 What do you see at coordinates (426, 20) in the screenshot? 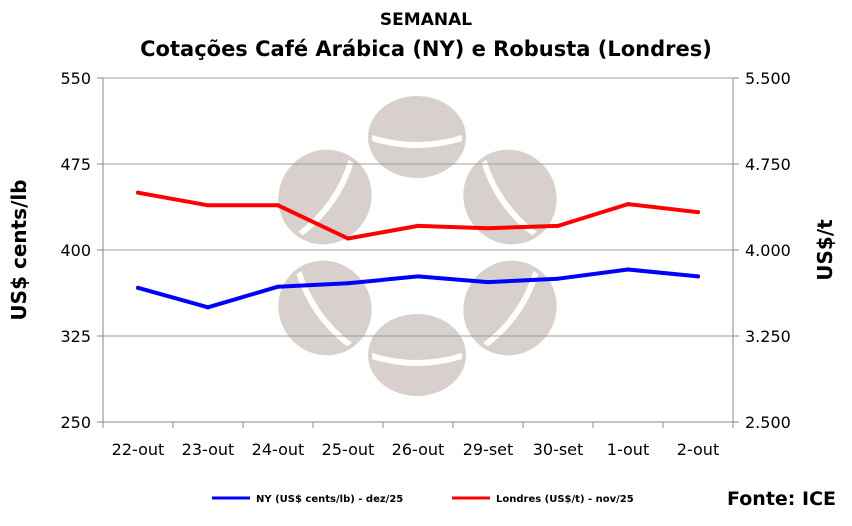
I see `chart-title: SEMANAL` at bounding box center [426, 20].